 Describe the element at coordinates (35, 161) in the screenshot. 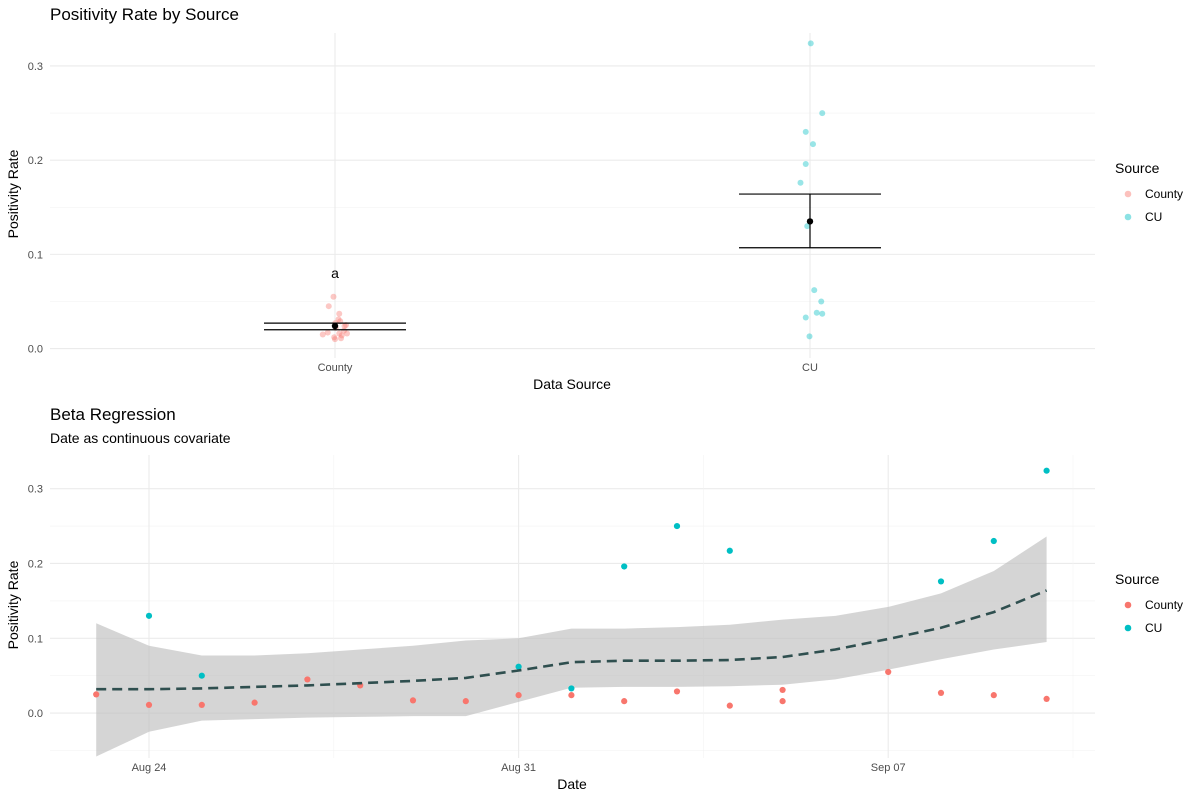

I see `top-y-tick-label: 0.2` at that location.